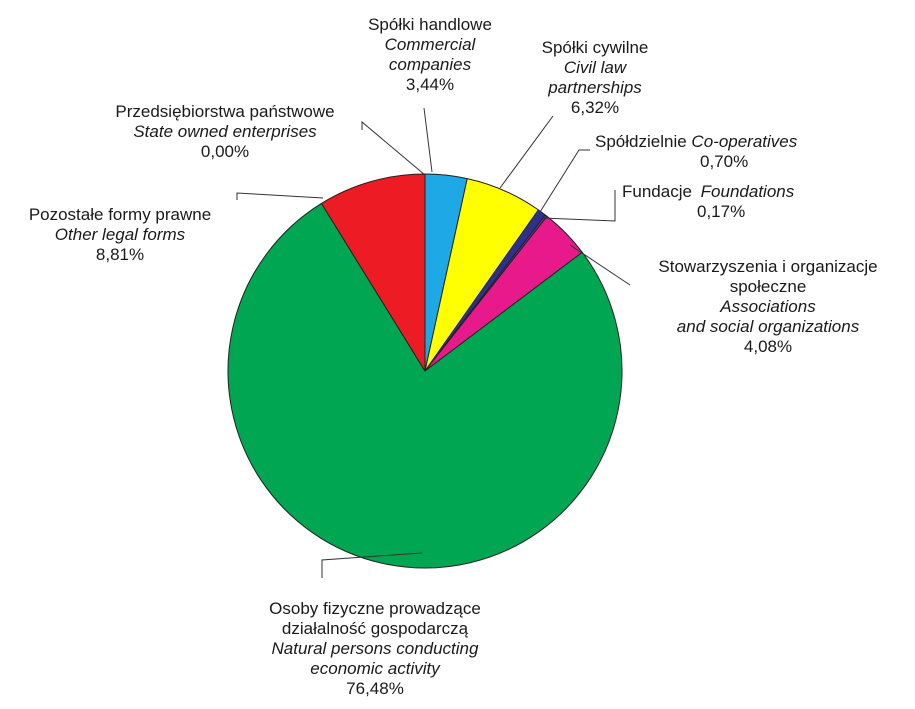  Describe the element at coordinates (428, 140) in the screenshot. I see `leader-line-commercial` at that location.